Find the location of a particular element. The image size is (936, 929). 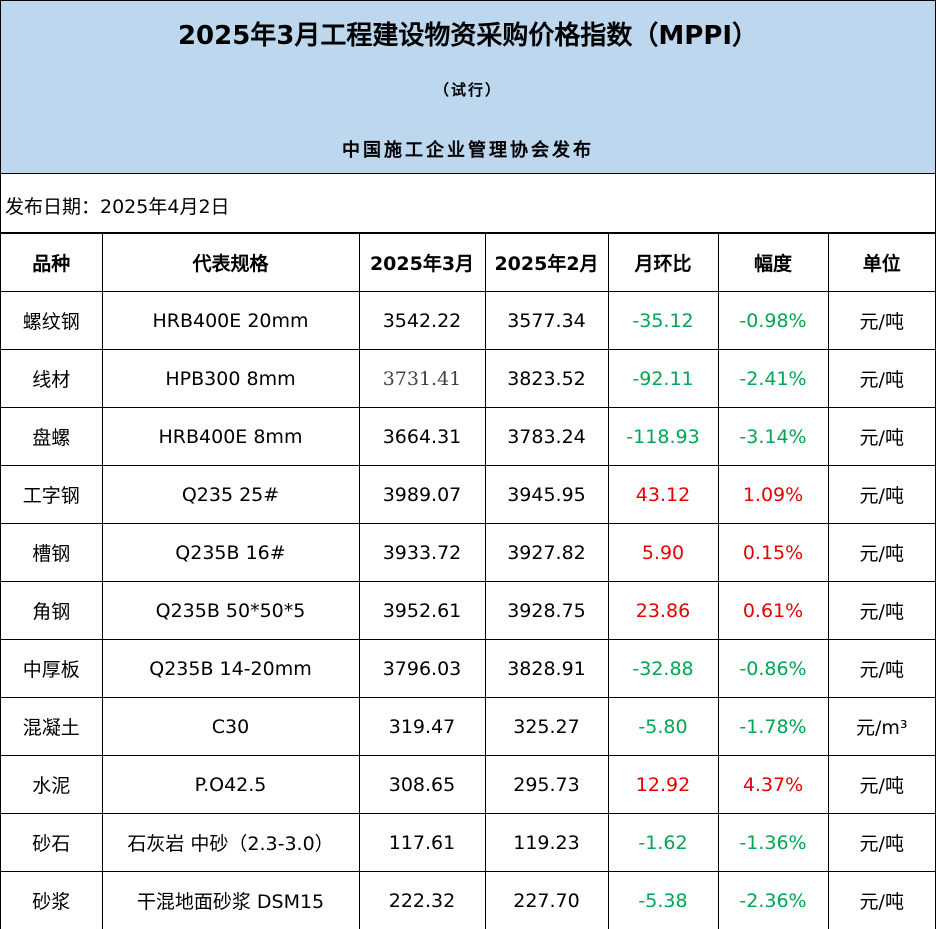

cell-mom-change: -5.80 is located at coordinates (663, 726).